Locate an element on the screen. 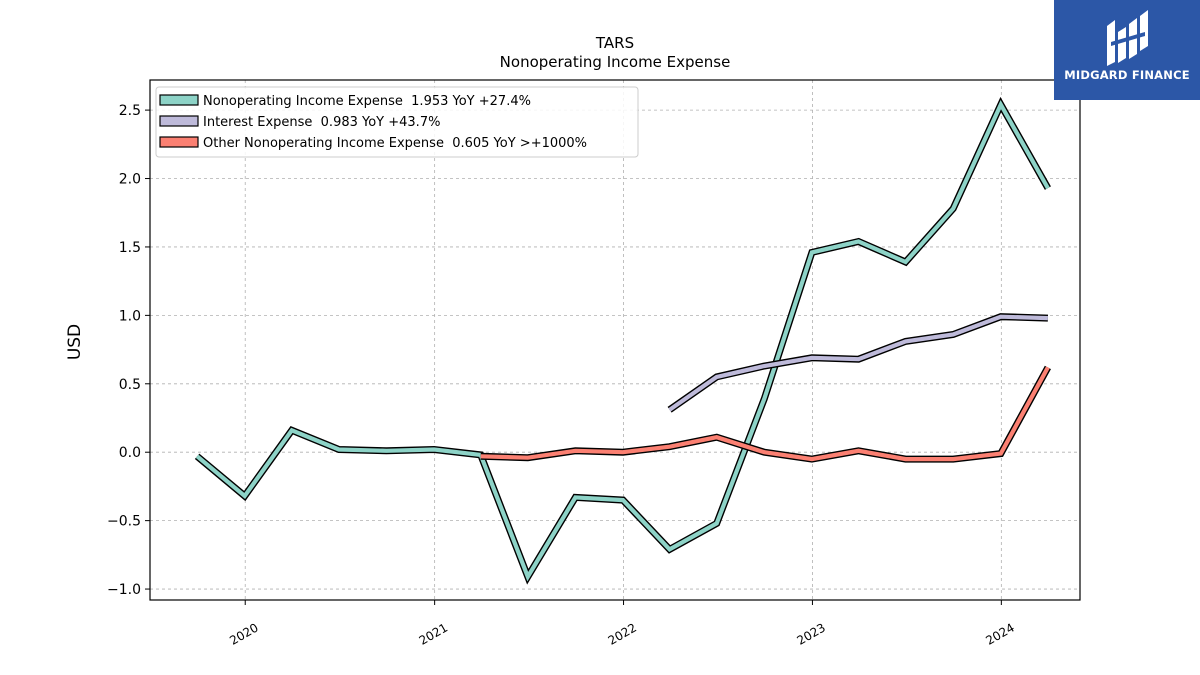 The width and height of the screenshot is (1200, 675). y-axis-label: USD is located at coordinates (75, 342).